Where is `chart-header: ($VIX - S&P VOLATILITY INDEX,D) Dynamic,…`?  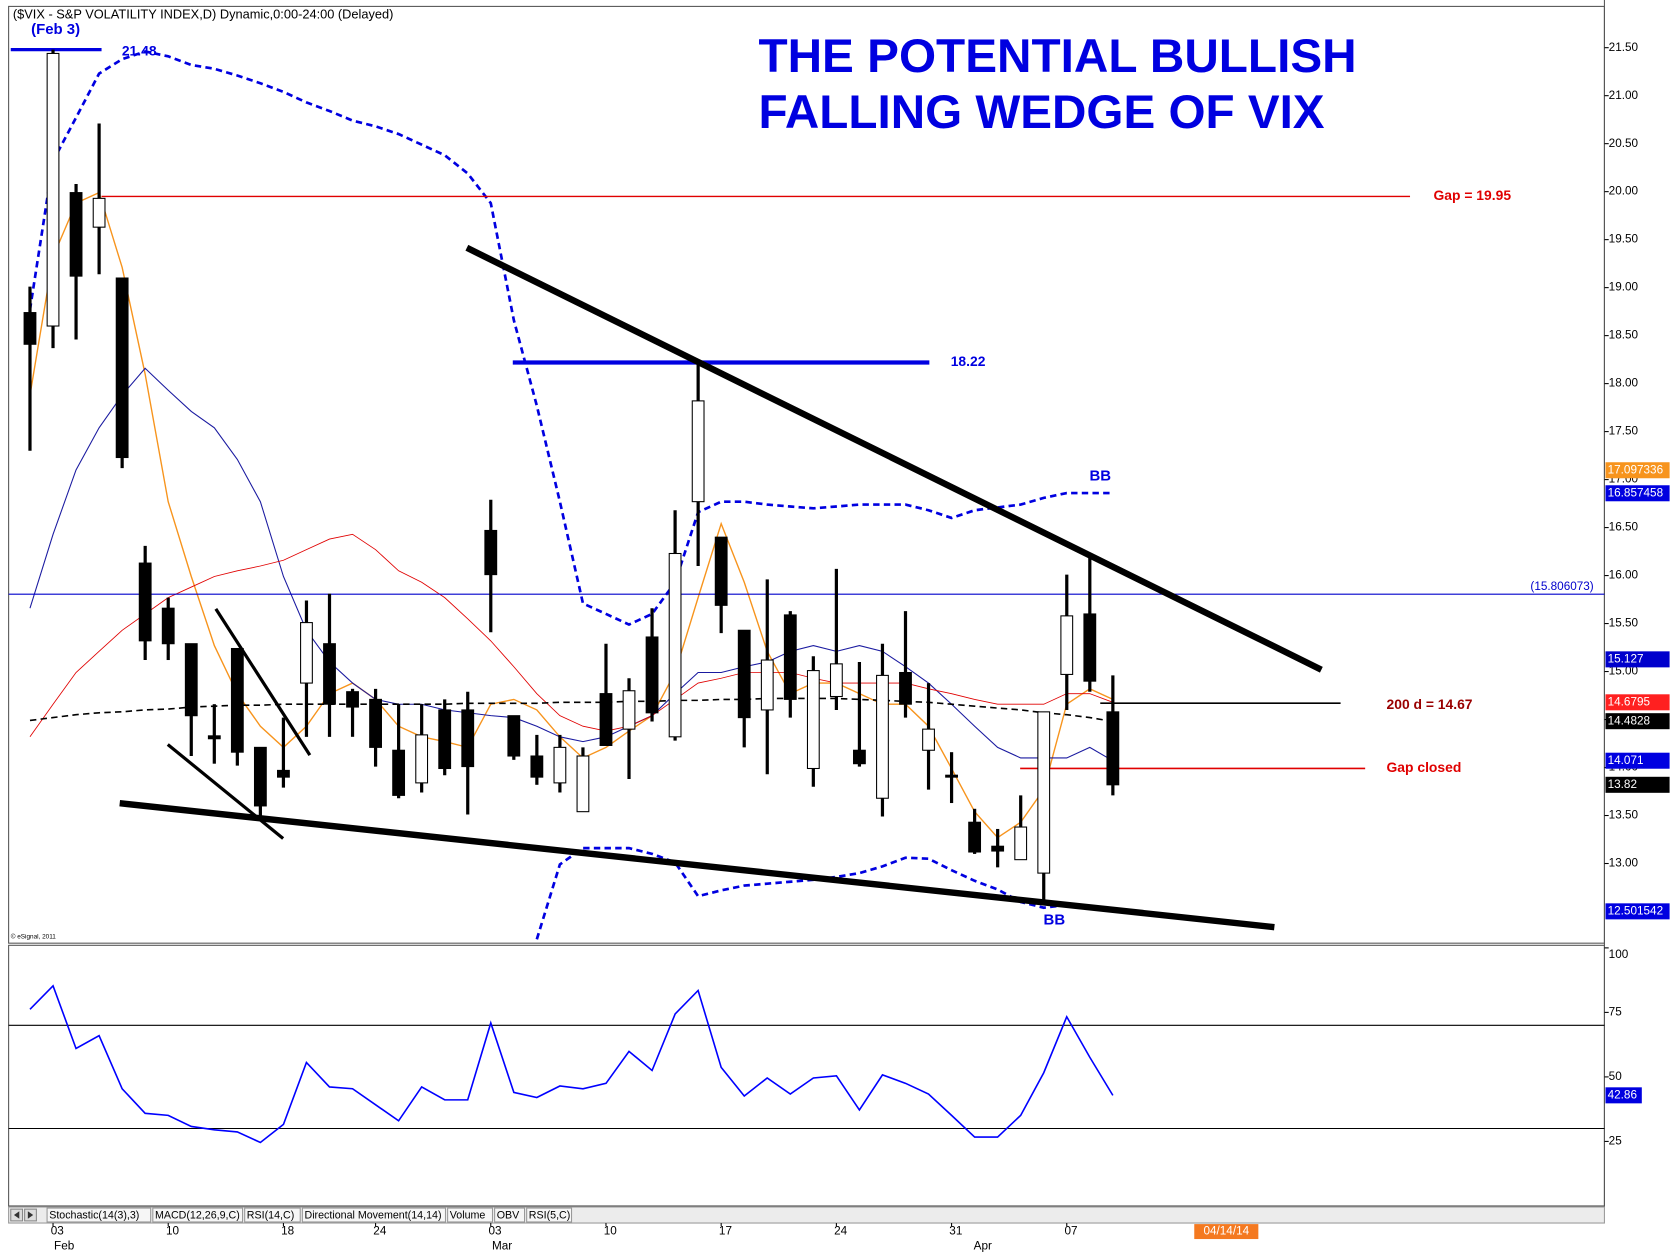 chart-header: ($VIX - S&P VOLATILITY INDEX,D) Dynamic,… is located at coordinates (203, 13).